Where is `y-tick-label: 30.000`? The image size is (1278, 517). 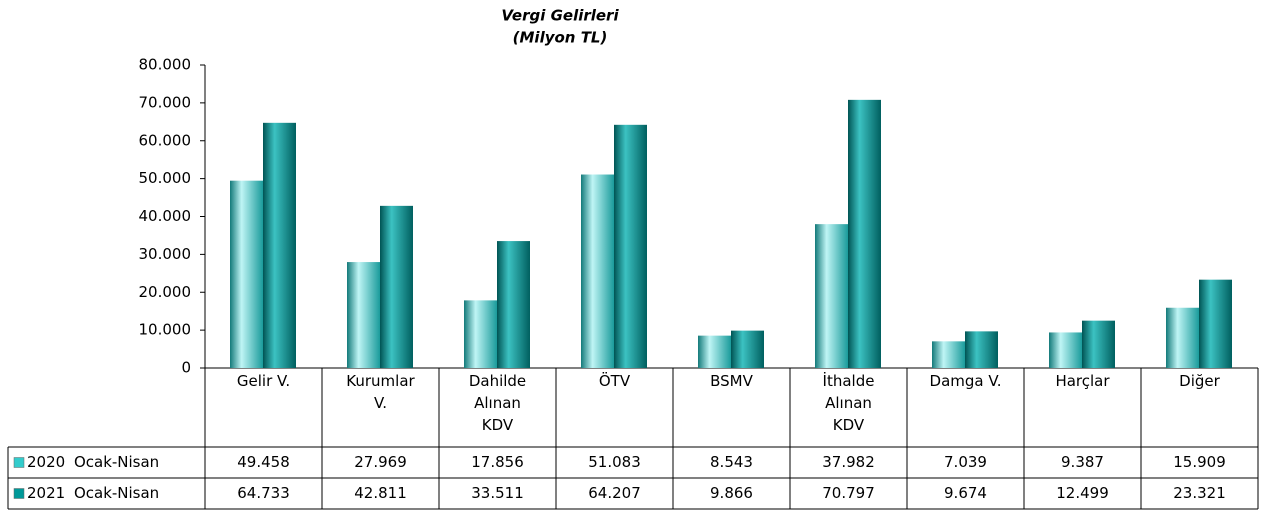
y-tick-label: 30.000 is located at coordinates (165, 254).